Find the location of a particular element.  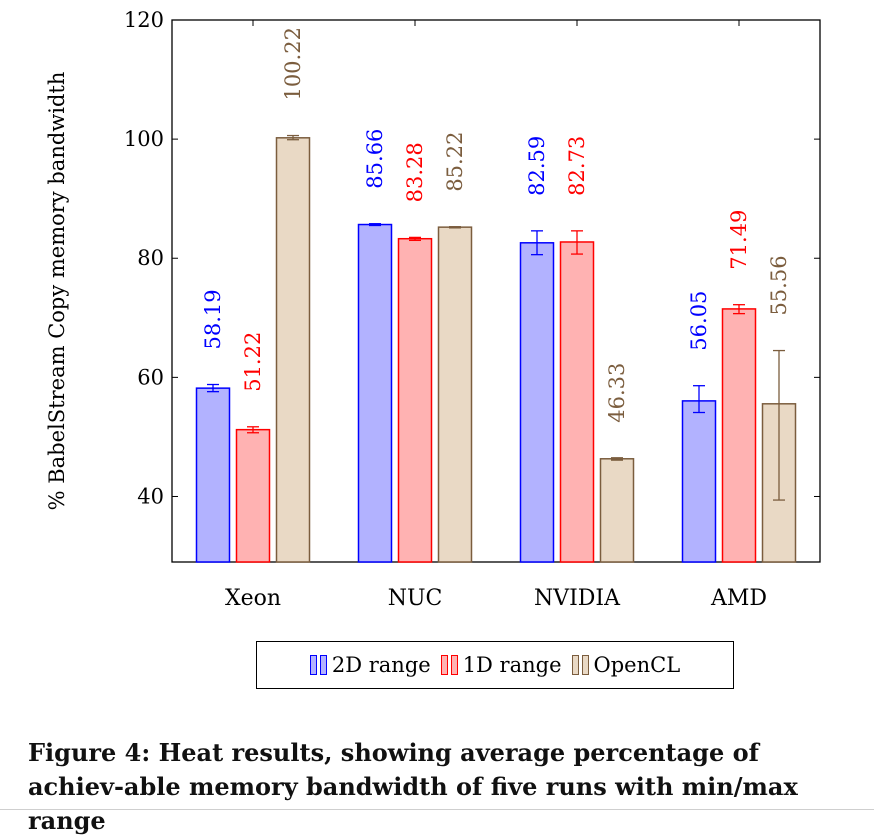

legend-item-1d-range: 1D range is located at coordinates (501, 665).